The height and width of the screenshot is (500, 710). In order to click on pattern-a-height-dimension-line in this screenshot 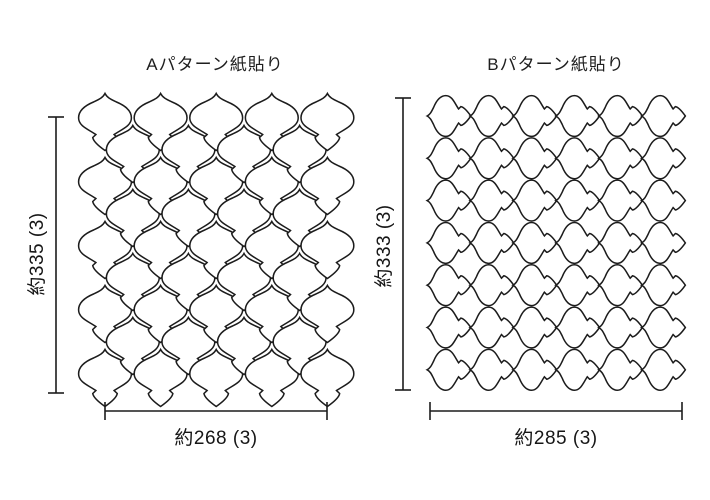, I will do `click(56, 255)`.